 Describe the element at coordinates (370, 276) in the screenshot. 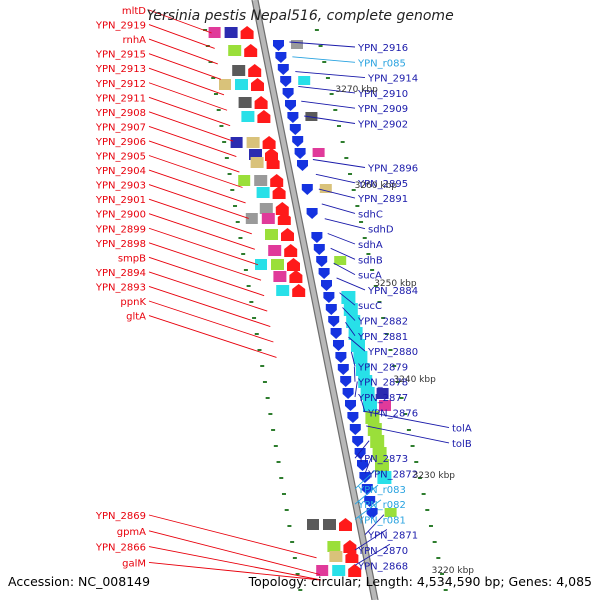

I see `right-gene-label: sucA` at that location.